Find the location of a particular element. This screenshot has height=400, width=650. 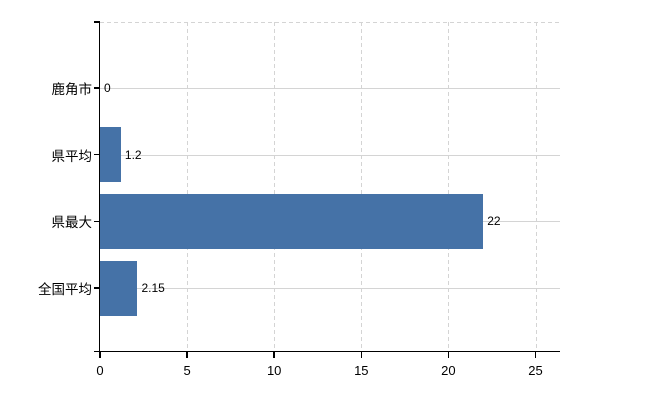

x-tick-label: 10 is located at coordinates (274, 370).